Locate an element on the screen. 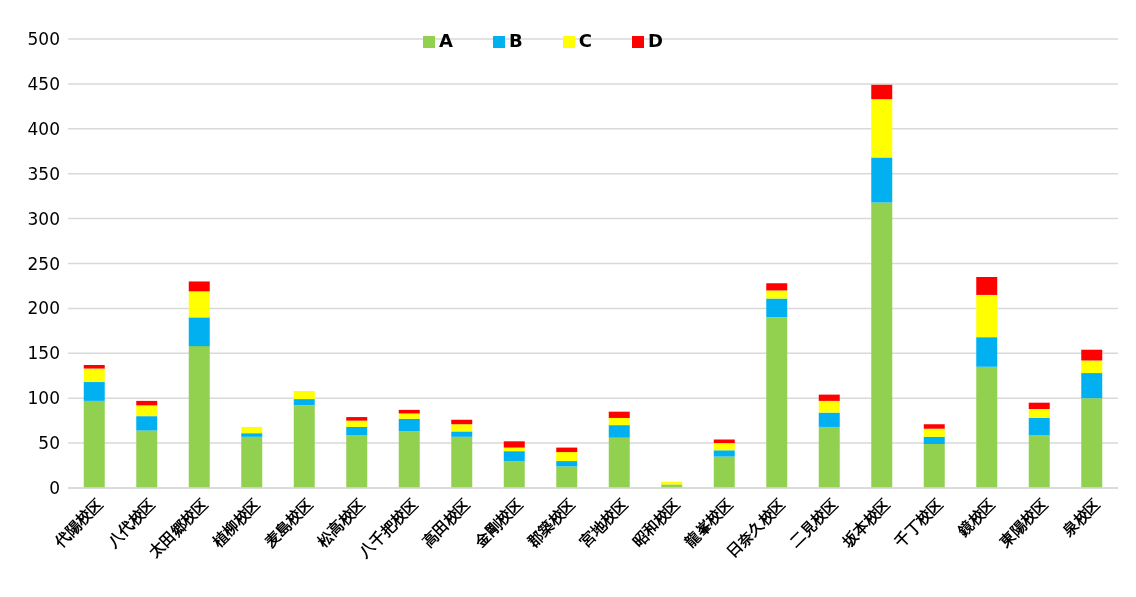  y-tick-label: 150 is located at coordinates (43, 353).